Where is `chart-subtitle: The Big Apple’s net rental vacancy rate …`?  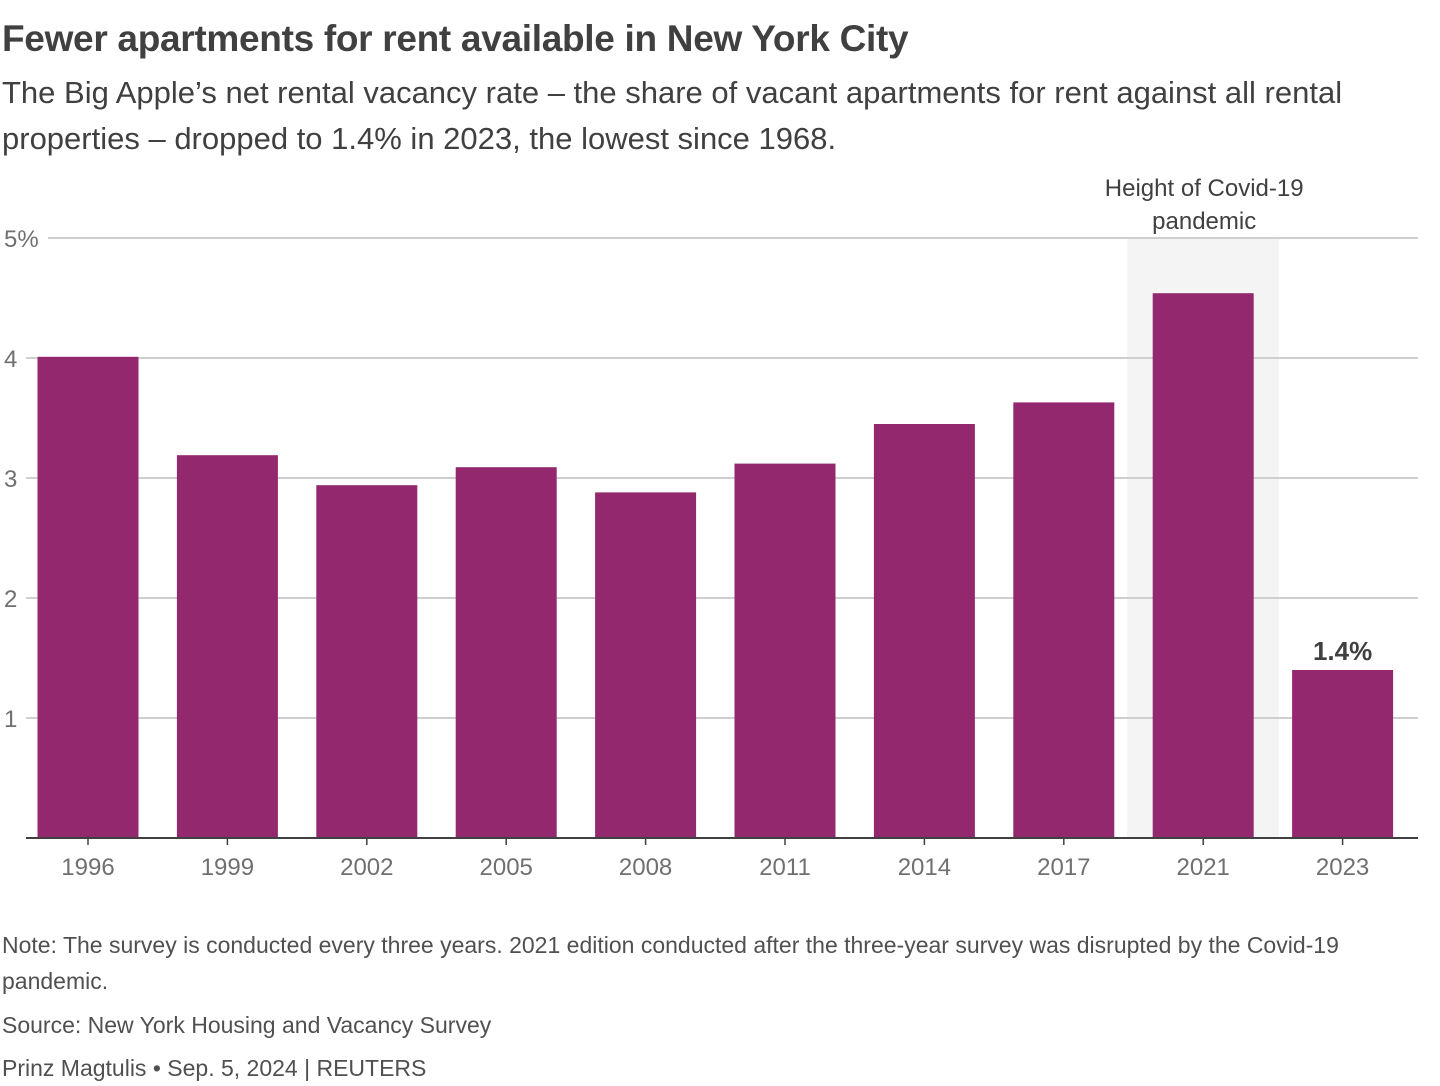 chart-subtitle: The Big Apple’s net rental vacancy rate … is located at coordinates (672, 115).